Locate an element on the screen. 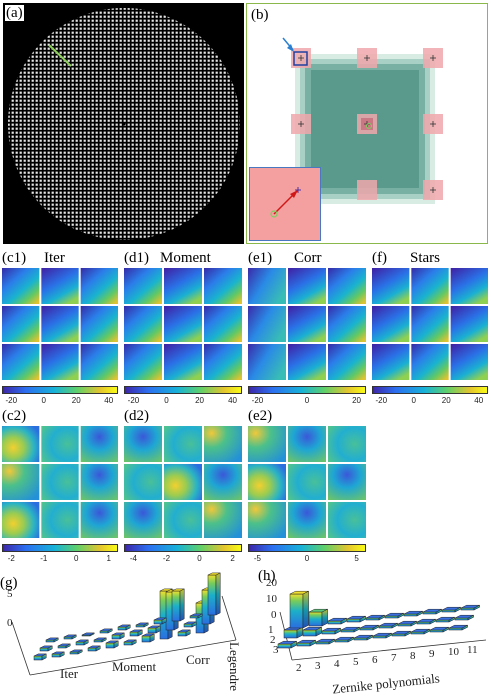 Image resolution: width=491 pixels, height=698 pixels. panel-d1-label: (d1) is located at coordinates (136, 258).